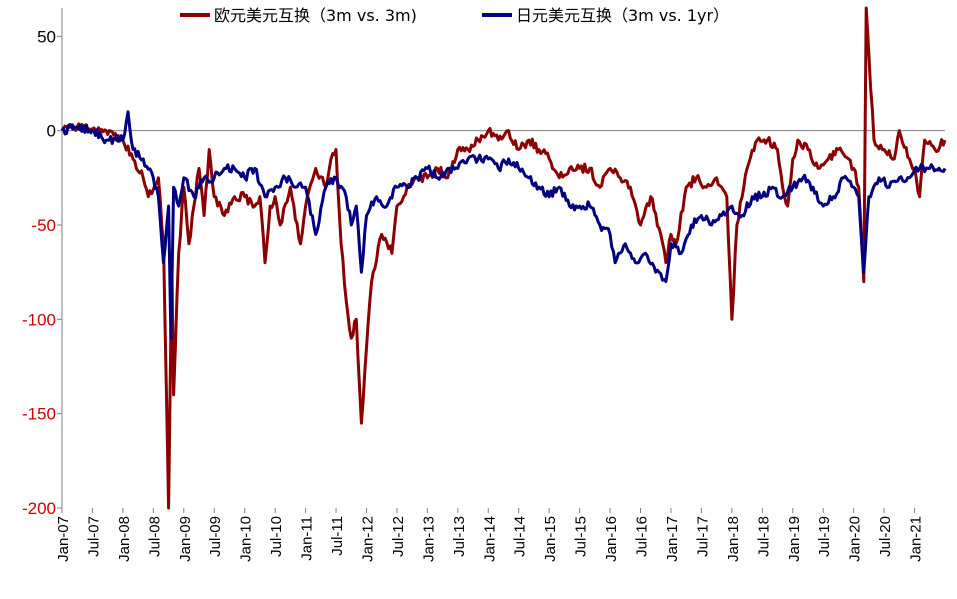 The height and width of the screenshot is (599, 957). I want to click on x-tick-label: Jul-17, so click(702, 536).